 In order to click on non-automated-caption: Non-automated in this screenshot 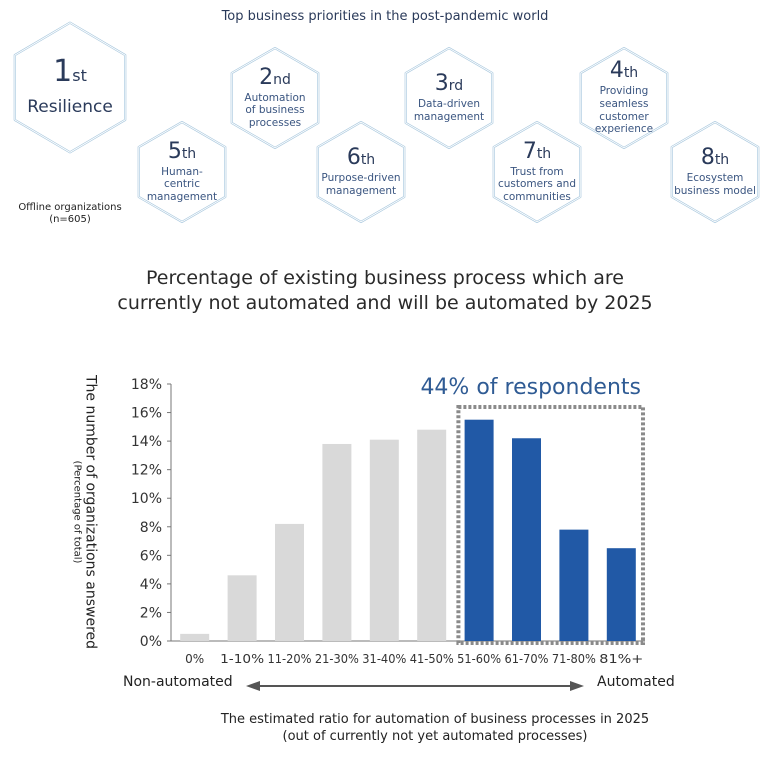, I will do `click(178, 682)`.